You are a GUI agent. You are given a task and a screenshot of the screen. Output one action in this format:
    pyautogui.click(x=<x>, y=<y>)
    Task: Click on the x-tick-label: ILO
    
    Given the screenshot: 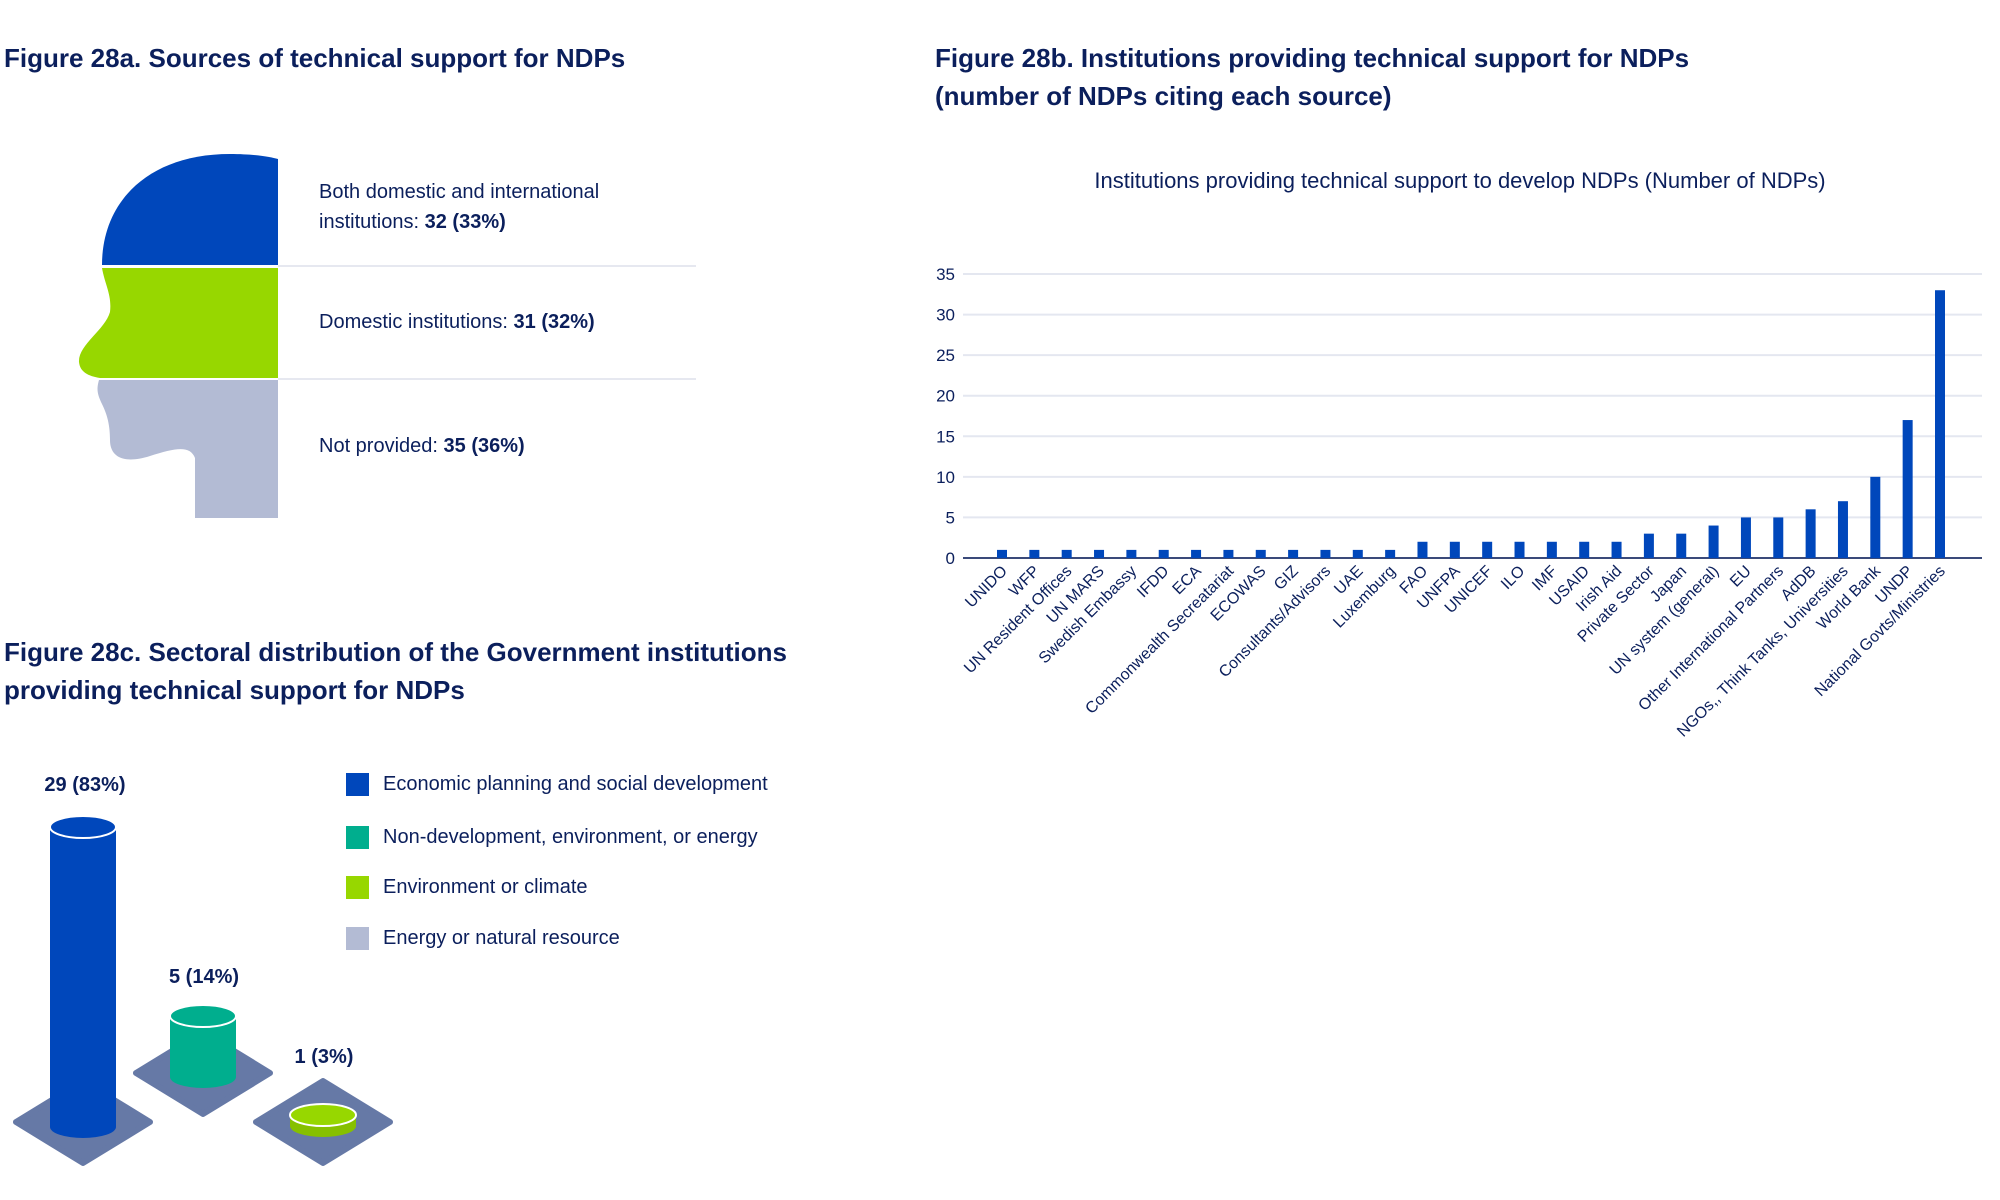 What is the action you would take?
    pyautogui.click(x=1513, y=578)
    